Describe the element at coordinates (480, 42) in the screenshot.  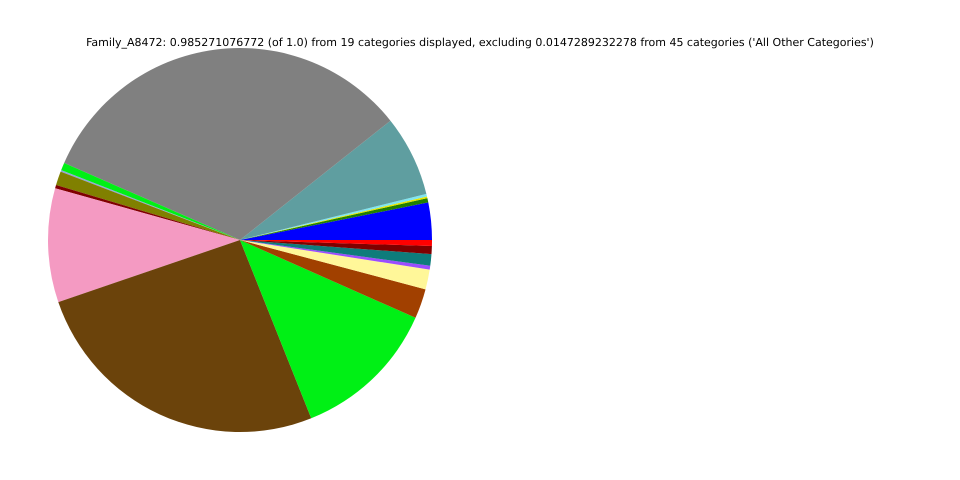
I see `text: Family_A8472: 0.985271076772 (of 1.0) from 19 categories displayed, excluding 0.0147289232278 from 45 categories ('All Other Categories')` at that location.